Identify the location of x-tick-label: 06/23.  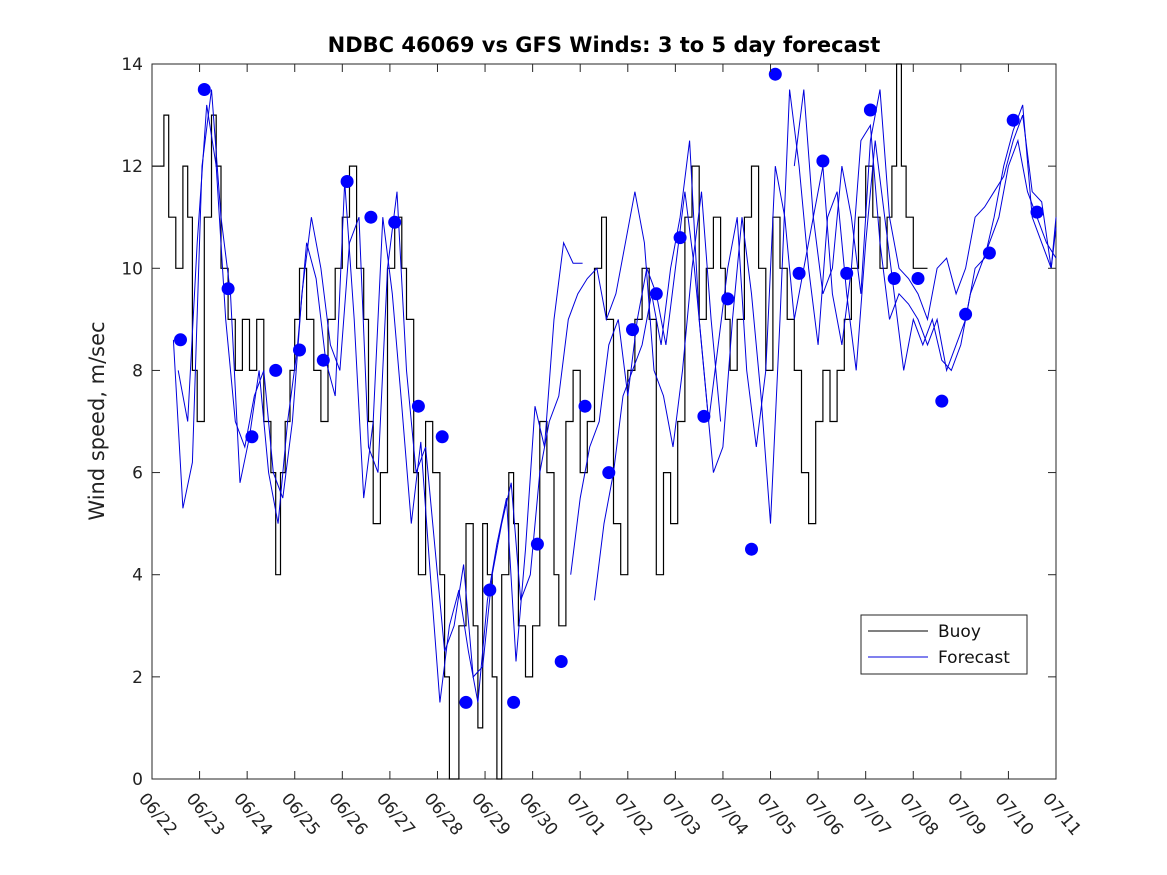
(205, 814).